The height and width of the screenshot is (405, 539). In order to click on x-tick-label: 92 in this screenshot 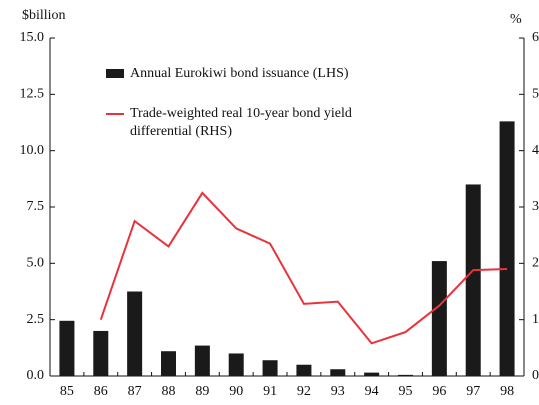, I will do `click(304, 391)`.